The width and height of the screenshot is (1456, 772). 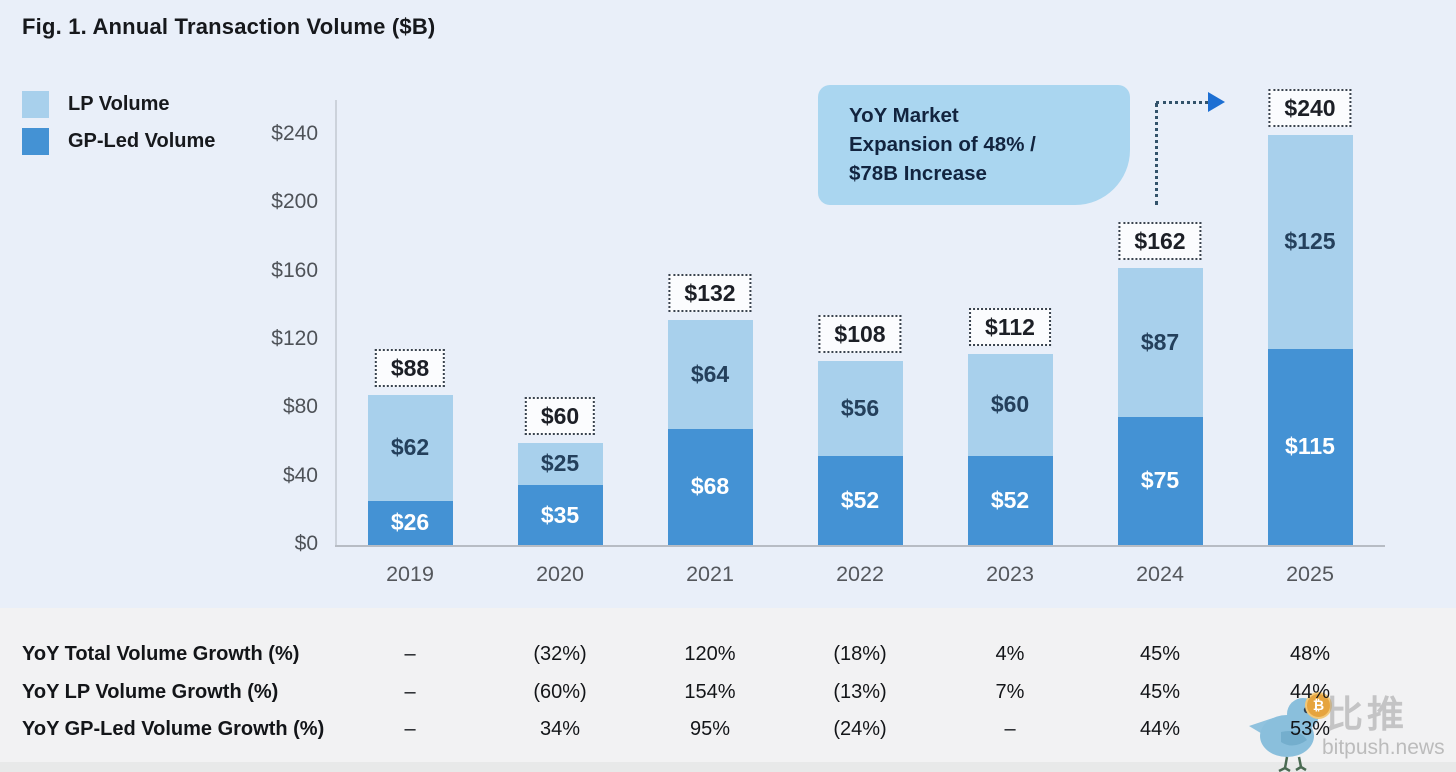 I want to click on legend-item-gp-led-volume: GP-Led Volume, so click(x=118, y=141).